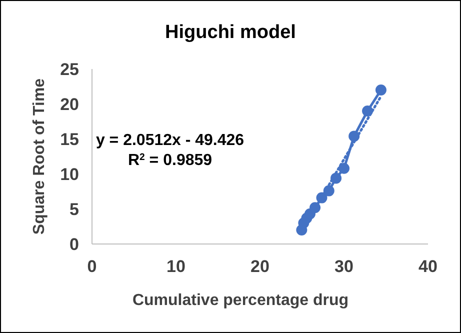 The width and height of the screenshot is (461, 333). What do you see at coordinates (69, 104) in the screenshot?
I see `y-tick-label: 20` at bounding box center [69, 104].